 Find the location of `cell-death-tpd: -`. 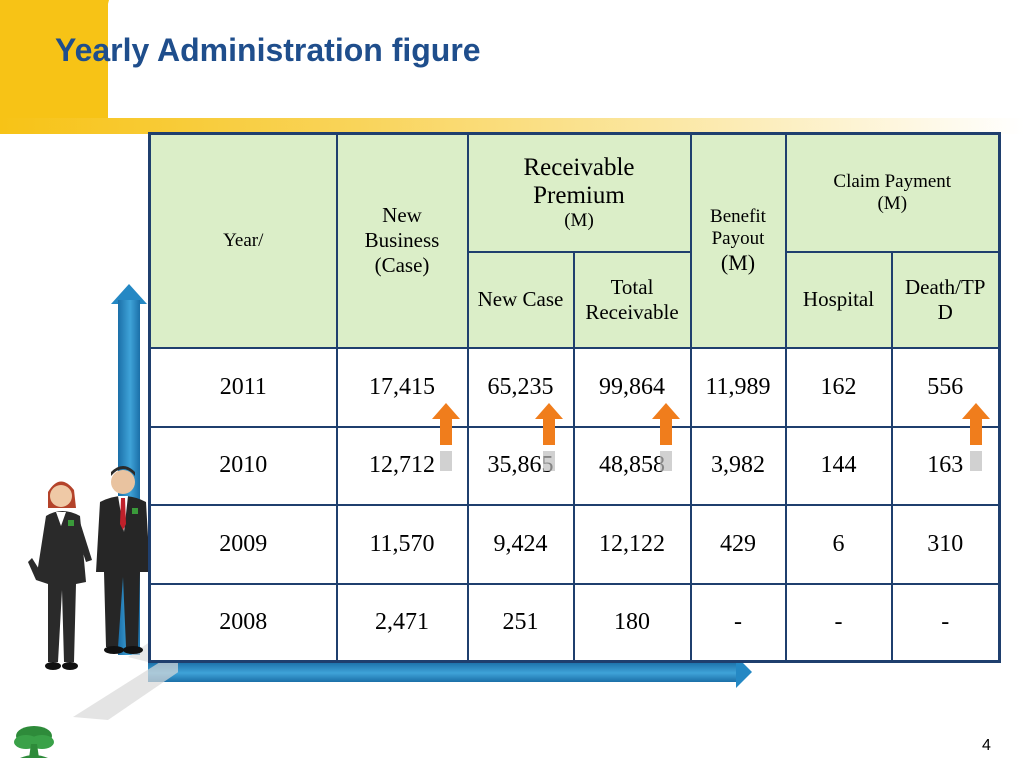

cell-death-tpd: - is located at coordinates (945, 622).